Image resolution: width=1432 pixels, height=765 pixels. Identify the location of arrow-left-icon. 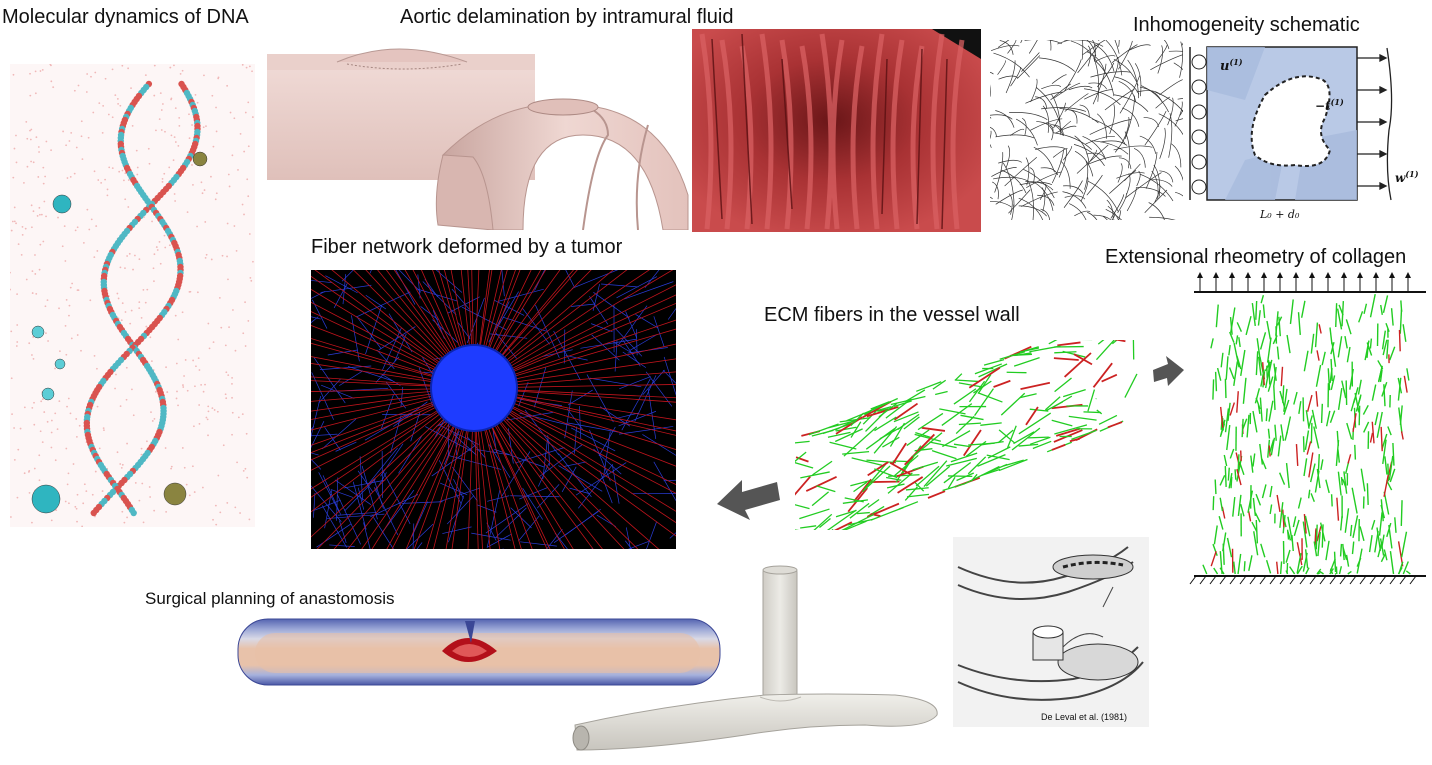
(747, 492).